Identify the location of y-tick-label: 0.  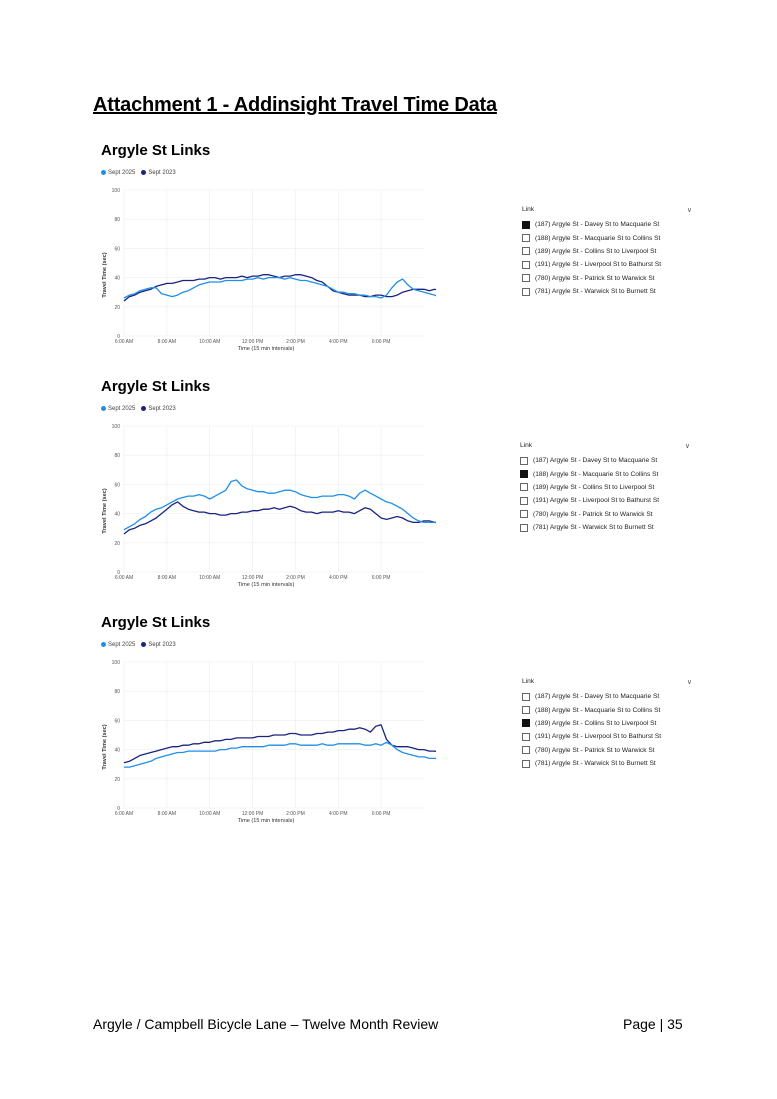
(118, 809).